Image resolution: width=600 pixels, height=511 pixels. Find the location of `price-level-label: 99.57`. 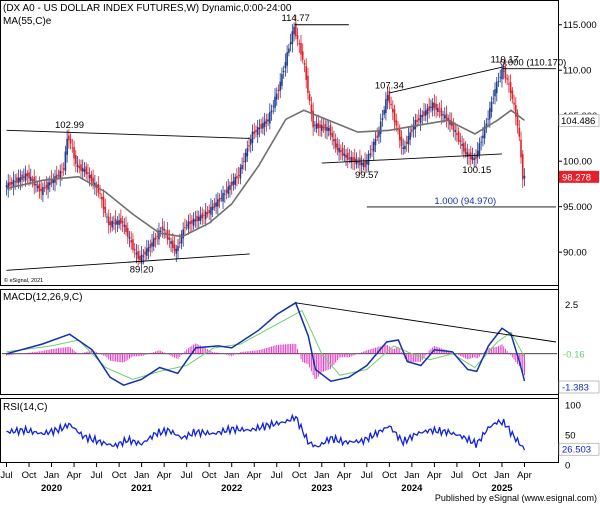

price-level-label: 99.57 is located at coordinates (367, 175).